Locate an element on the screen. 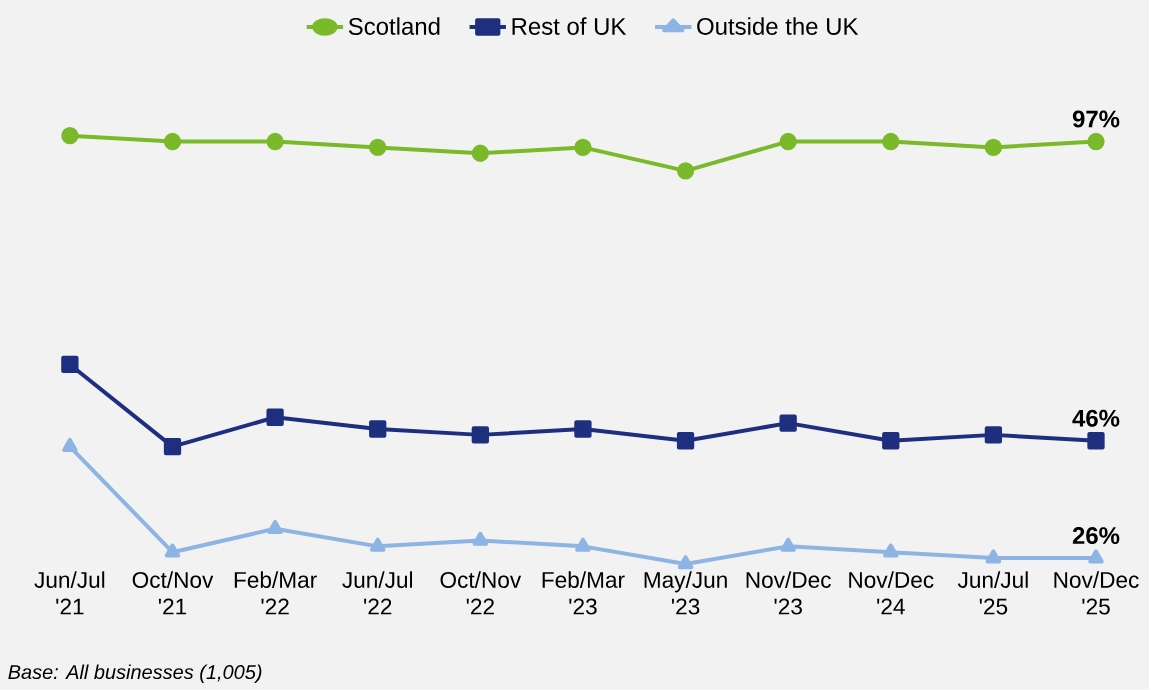 The width and height of the screenshot is (1151, 690). data-label: 97% is located at coordinates (1096, 119).